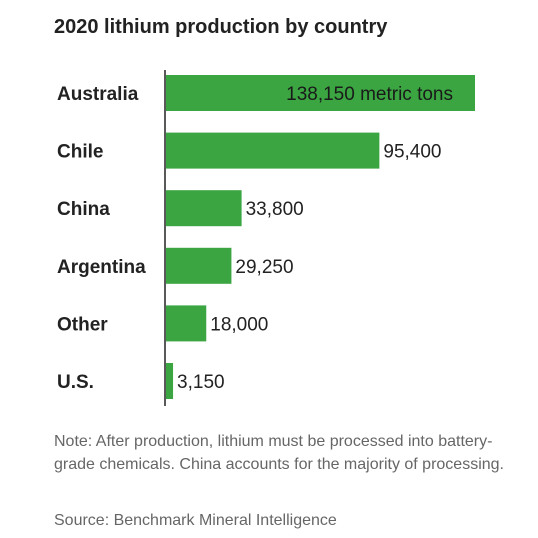 The image size is (538, 538). I want to click on chart-source: Source: Benchmark Mineral Intelligence, so click(195, 520).